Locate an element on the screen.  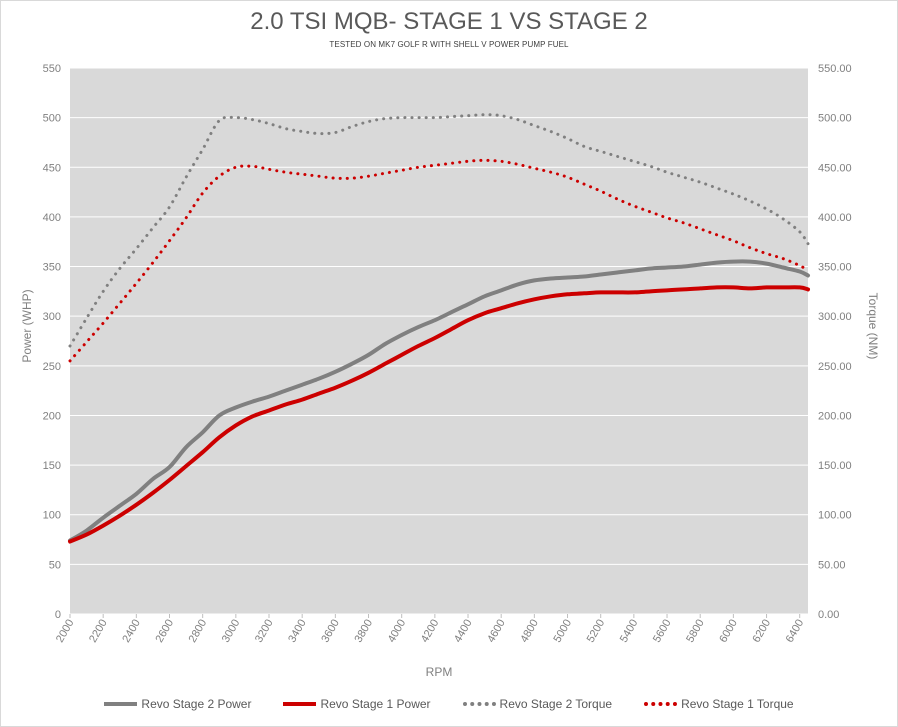
legend-item-stage1-torque: Revo Stage 1 Torque is located at coordinates (719, 704).